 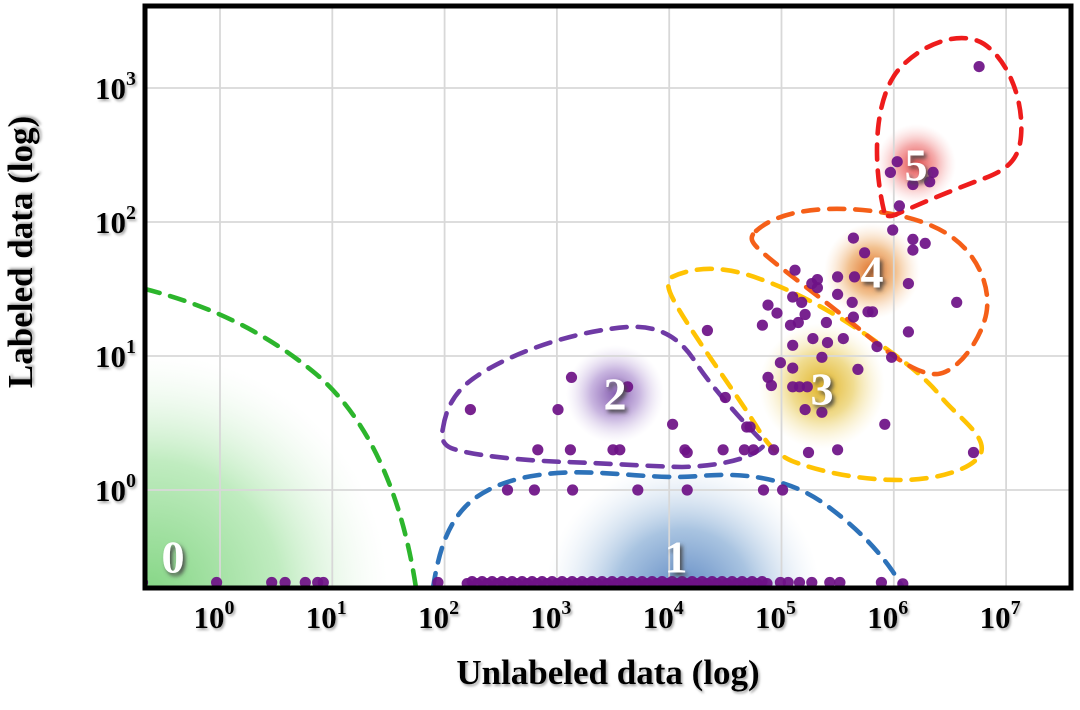 What do you see at coordinates (550, 616) in the screenshot?
I see `x-tick-label: 10³` at bounding box center [550, 616].